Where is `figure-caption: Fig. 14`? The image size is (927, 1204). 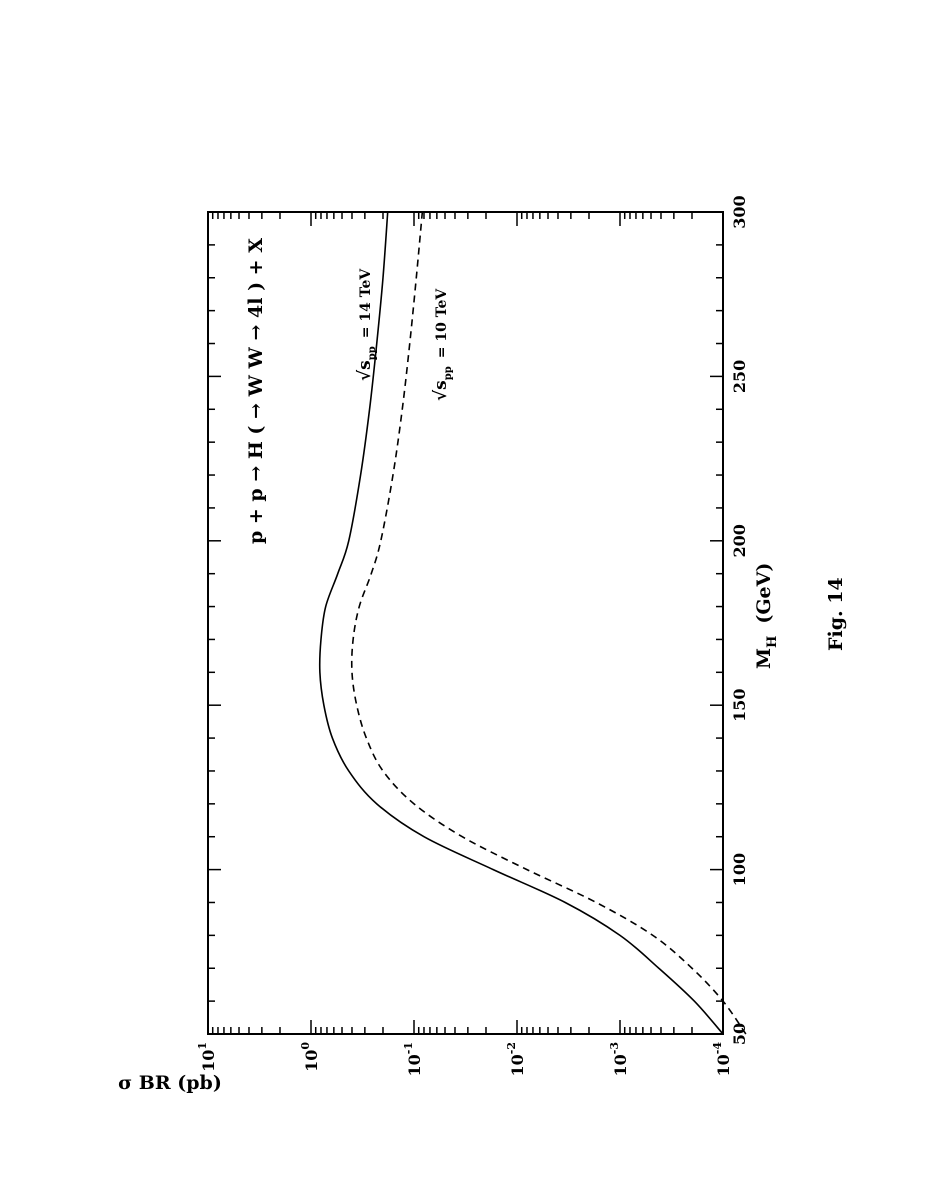 figure-caption: Fig. 14 is located at coordinates (836, 614).